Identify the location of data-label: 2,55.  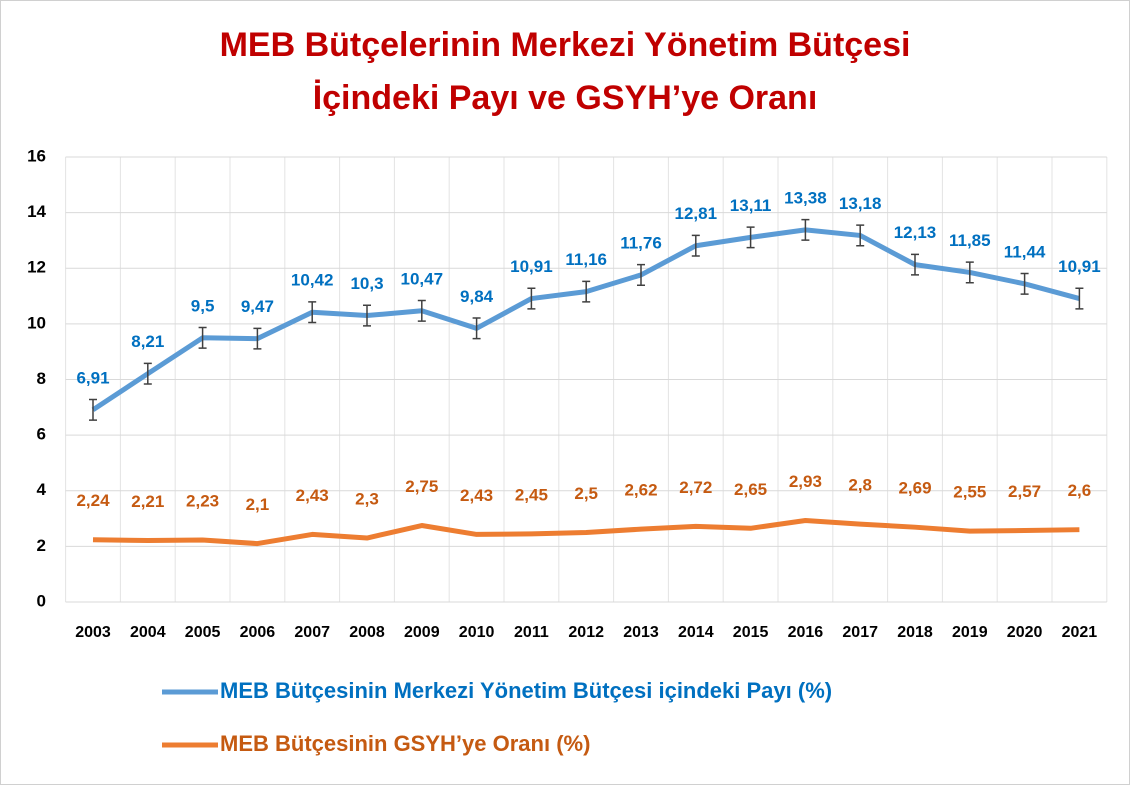
(969, 492).